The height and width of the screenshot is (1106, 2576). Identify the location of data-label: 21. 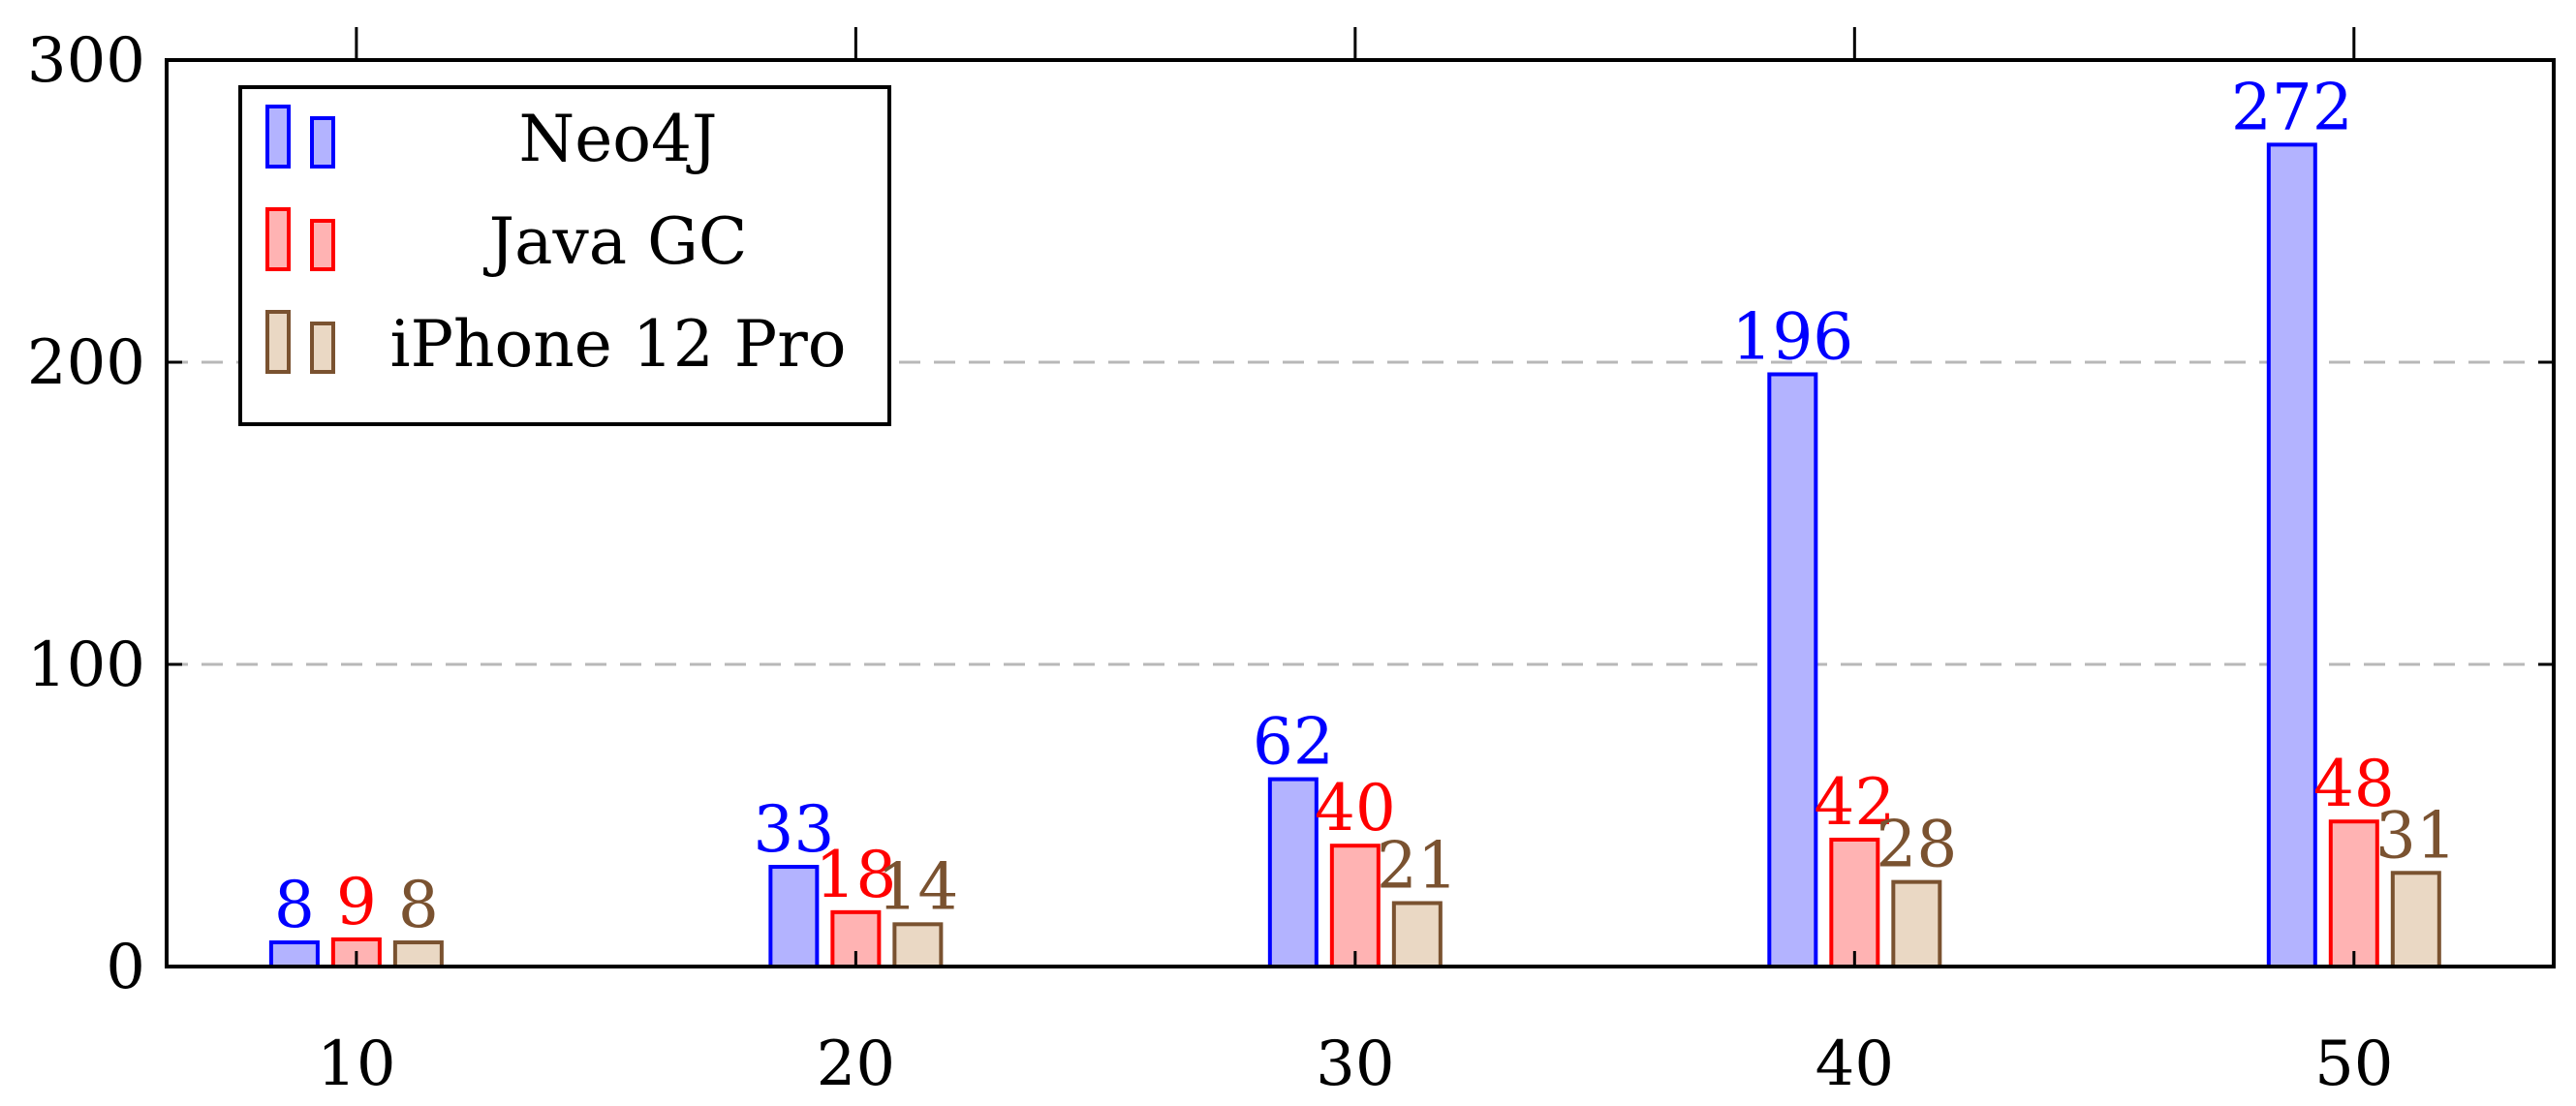
(1417, 866).